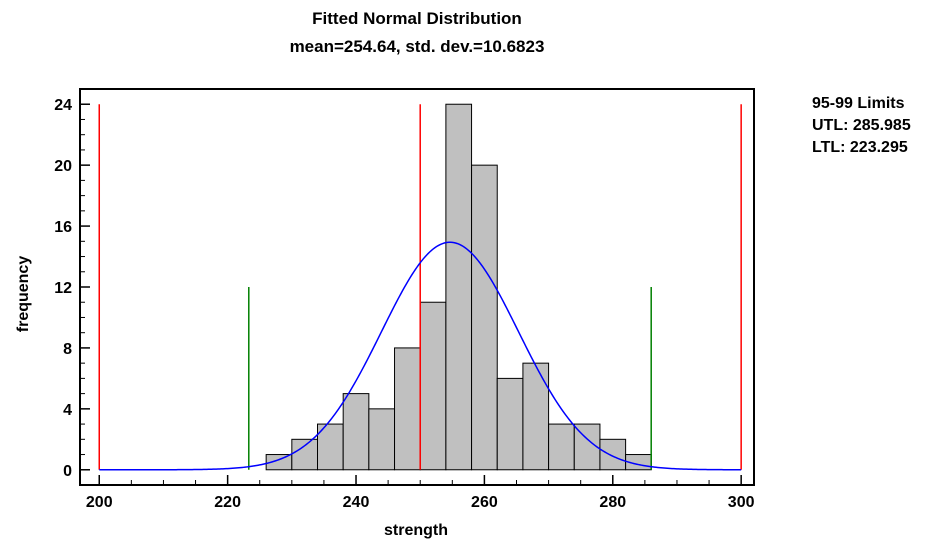 Image resolution: width=934 pixels, height=544 pixels. Describe the element at coordinates (417, 46) in the screenshot. I see `chart-subtitle: mean=254.64, std. dev.=10.6823` at that location.